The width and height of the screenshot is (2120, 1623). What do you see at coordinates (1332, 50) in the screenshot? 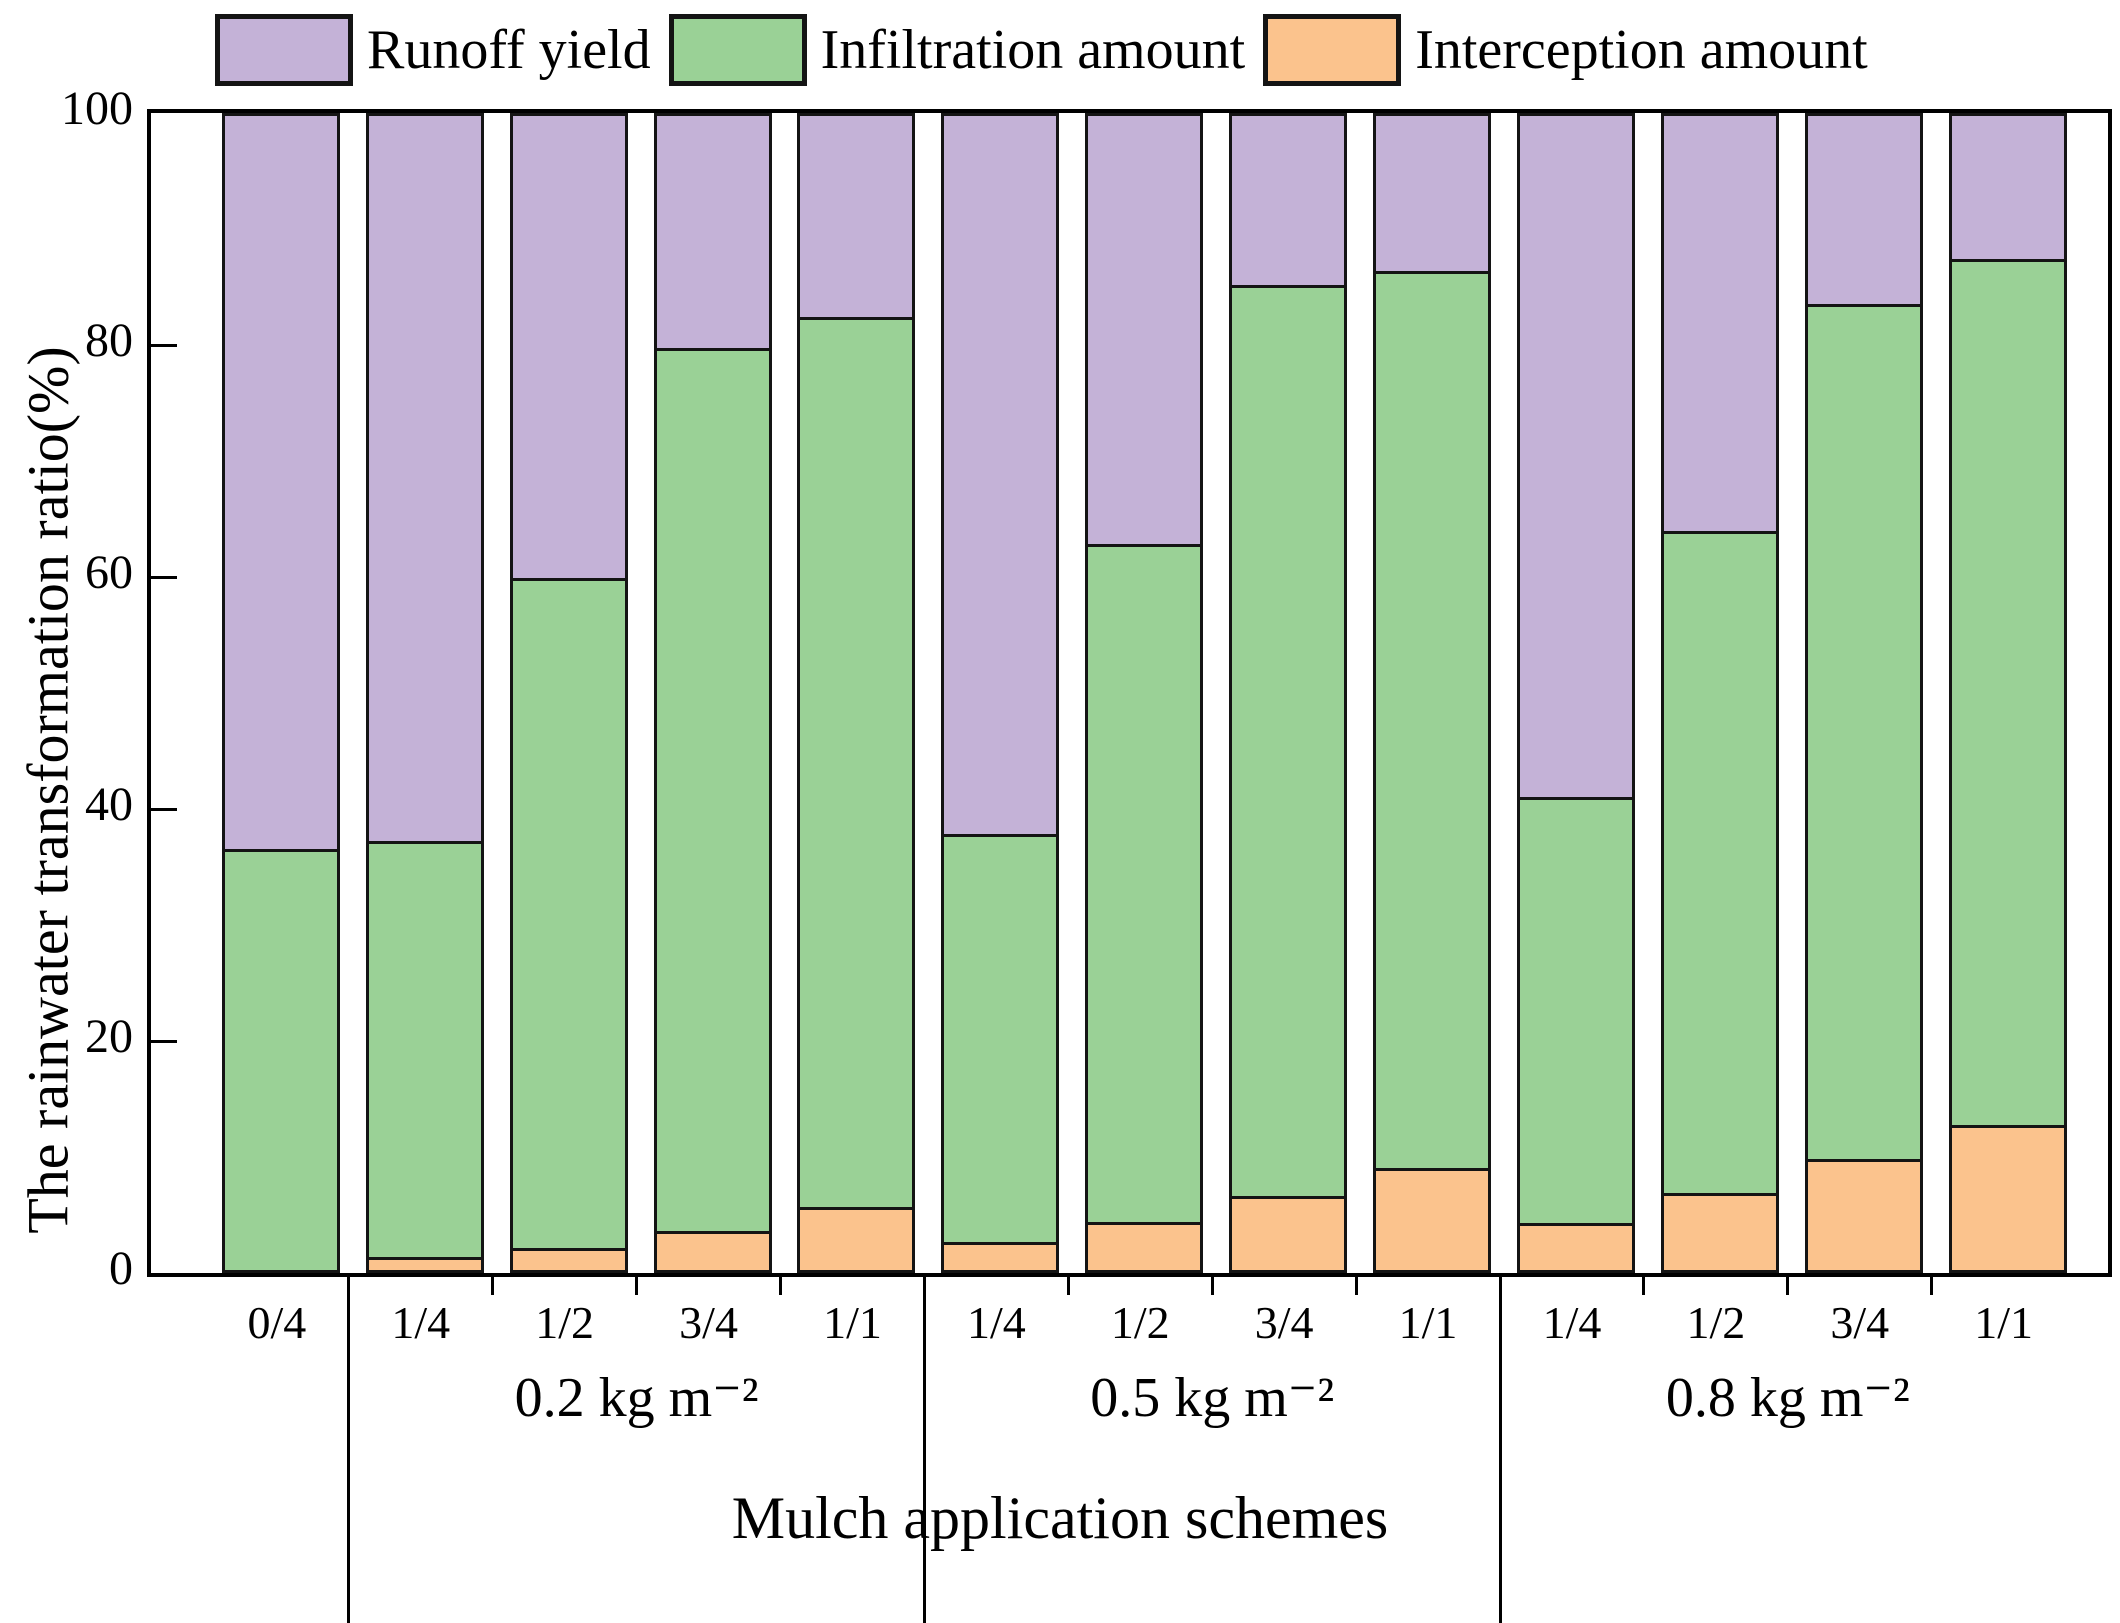
I see `legend-swatch-interception` at bounding box center [1332, 50].